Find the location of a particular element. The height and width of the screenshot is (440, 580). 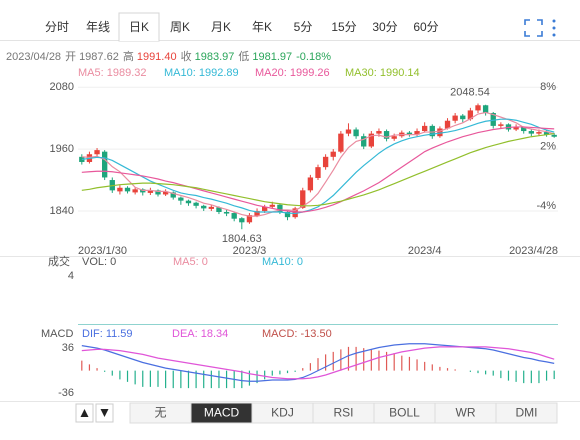

indicator-label: KDJ is located at coordinates (282, 413).